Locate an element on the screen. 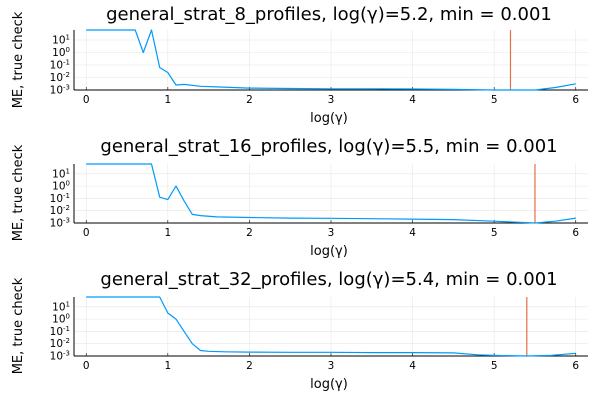  x-tick-labels: 0 1 2 3 4 5 6 is located at coordinates (331, 96).